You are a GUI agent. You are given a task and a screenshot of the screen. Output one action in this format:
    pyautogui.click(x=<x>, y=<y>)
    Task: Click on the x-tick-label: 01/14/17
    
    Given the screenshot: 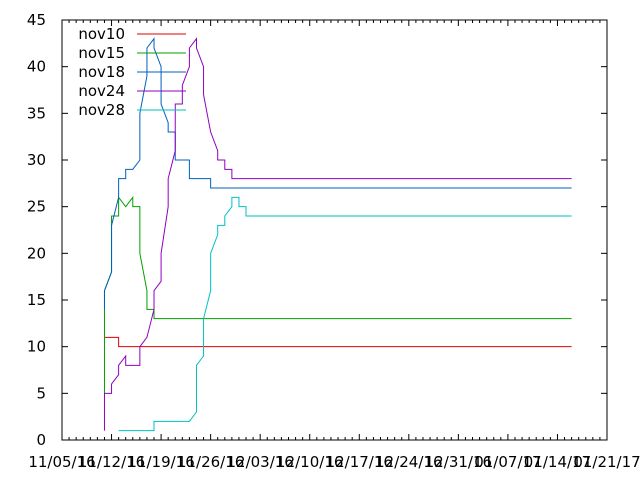 What is the action you would take?
    pyautogui.click(x=557, y=462)
    